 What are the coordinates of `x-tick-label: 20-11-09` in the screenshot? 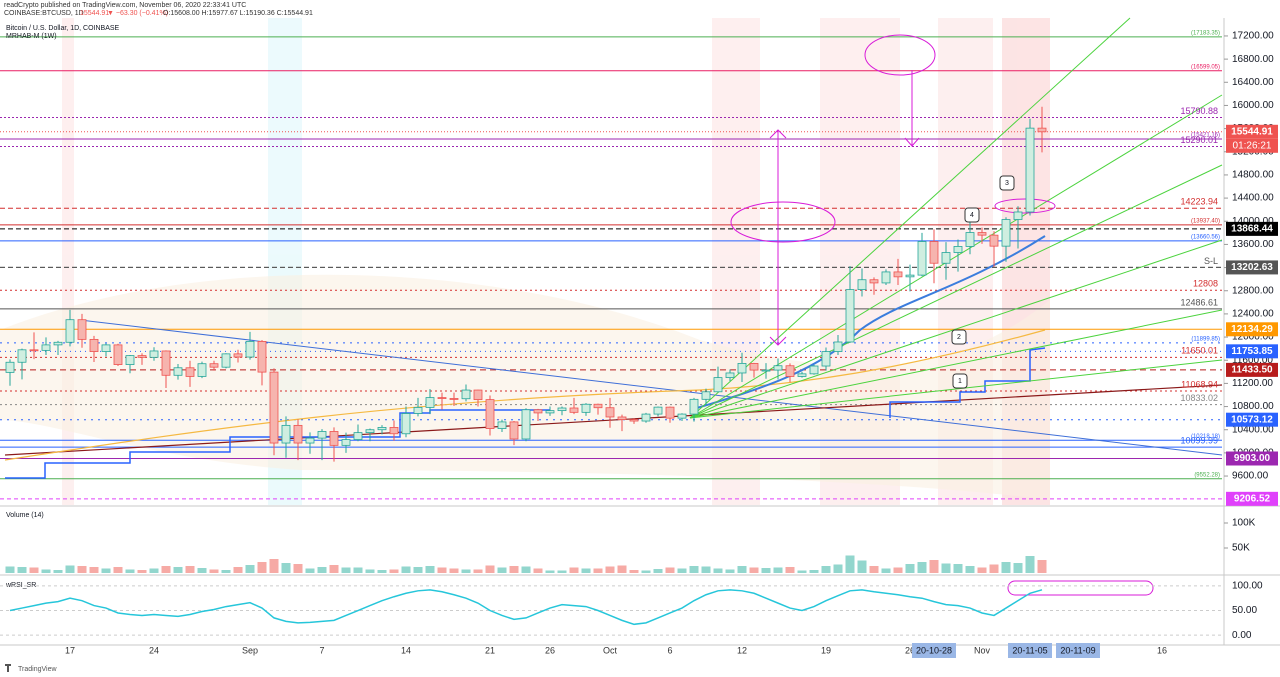 It's located at (1077, 650).